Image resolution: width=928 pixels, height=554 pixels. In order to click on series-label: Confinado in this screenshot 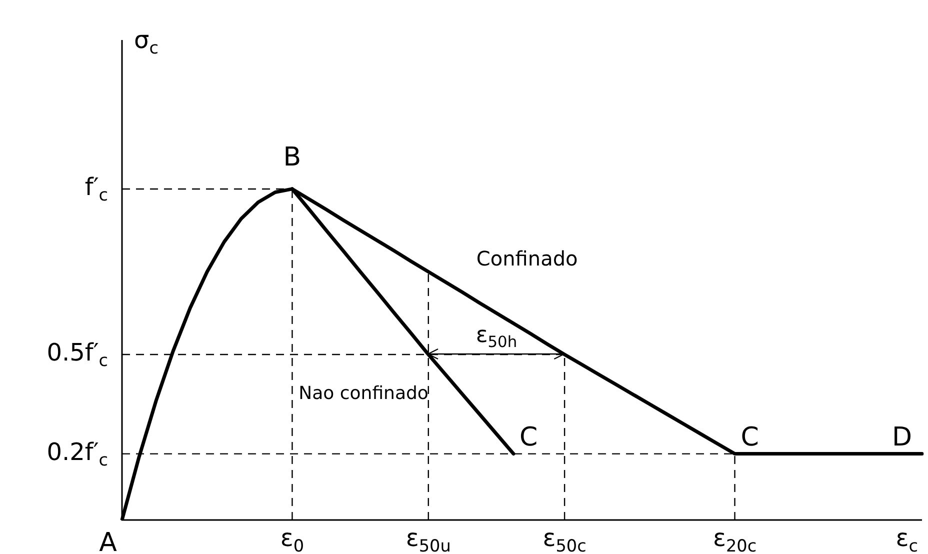, I will do `click(527, 258)`.